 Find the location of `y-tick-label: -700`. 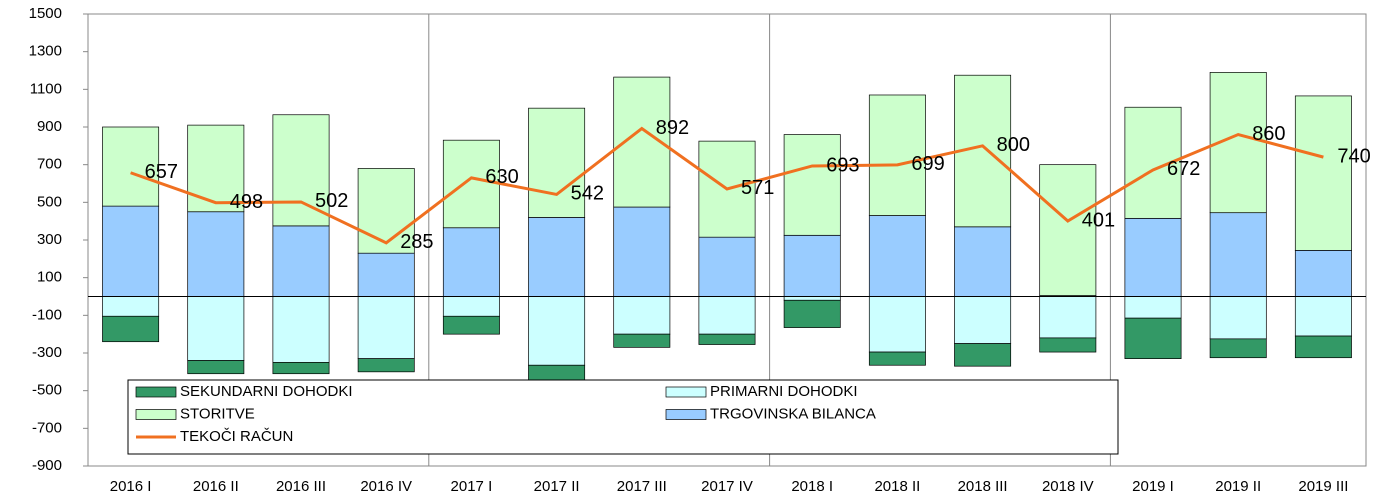

y-tick-label: -700 is located at coordinates (47, 427).